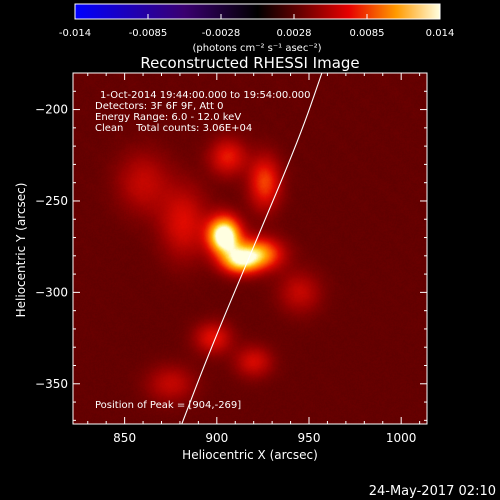  What do you see at coordinates (159, 106) in the screenshot?
I see `annotation-detectors: Detectors: 3F 6F 9F, Att 0` at bounding box center [159, 106].